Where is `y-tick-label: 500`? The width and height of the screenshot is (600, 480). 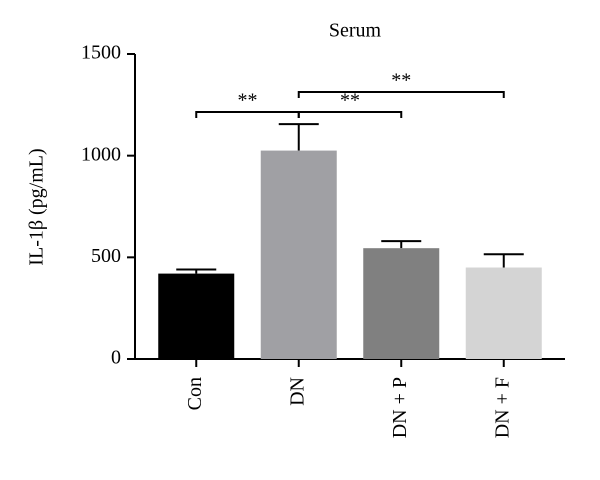 y-tick-label: 500 is located at coordinates (106, 256).